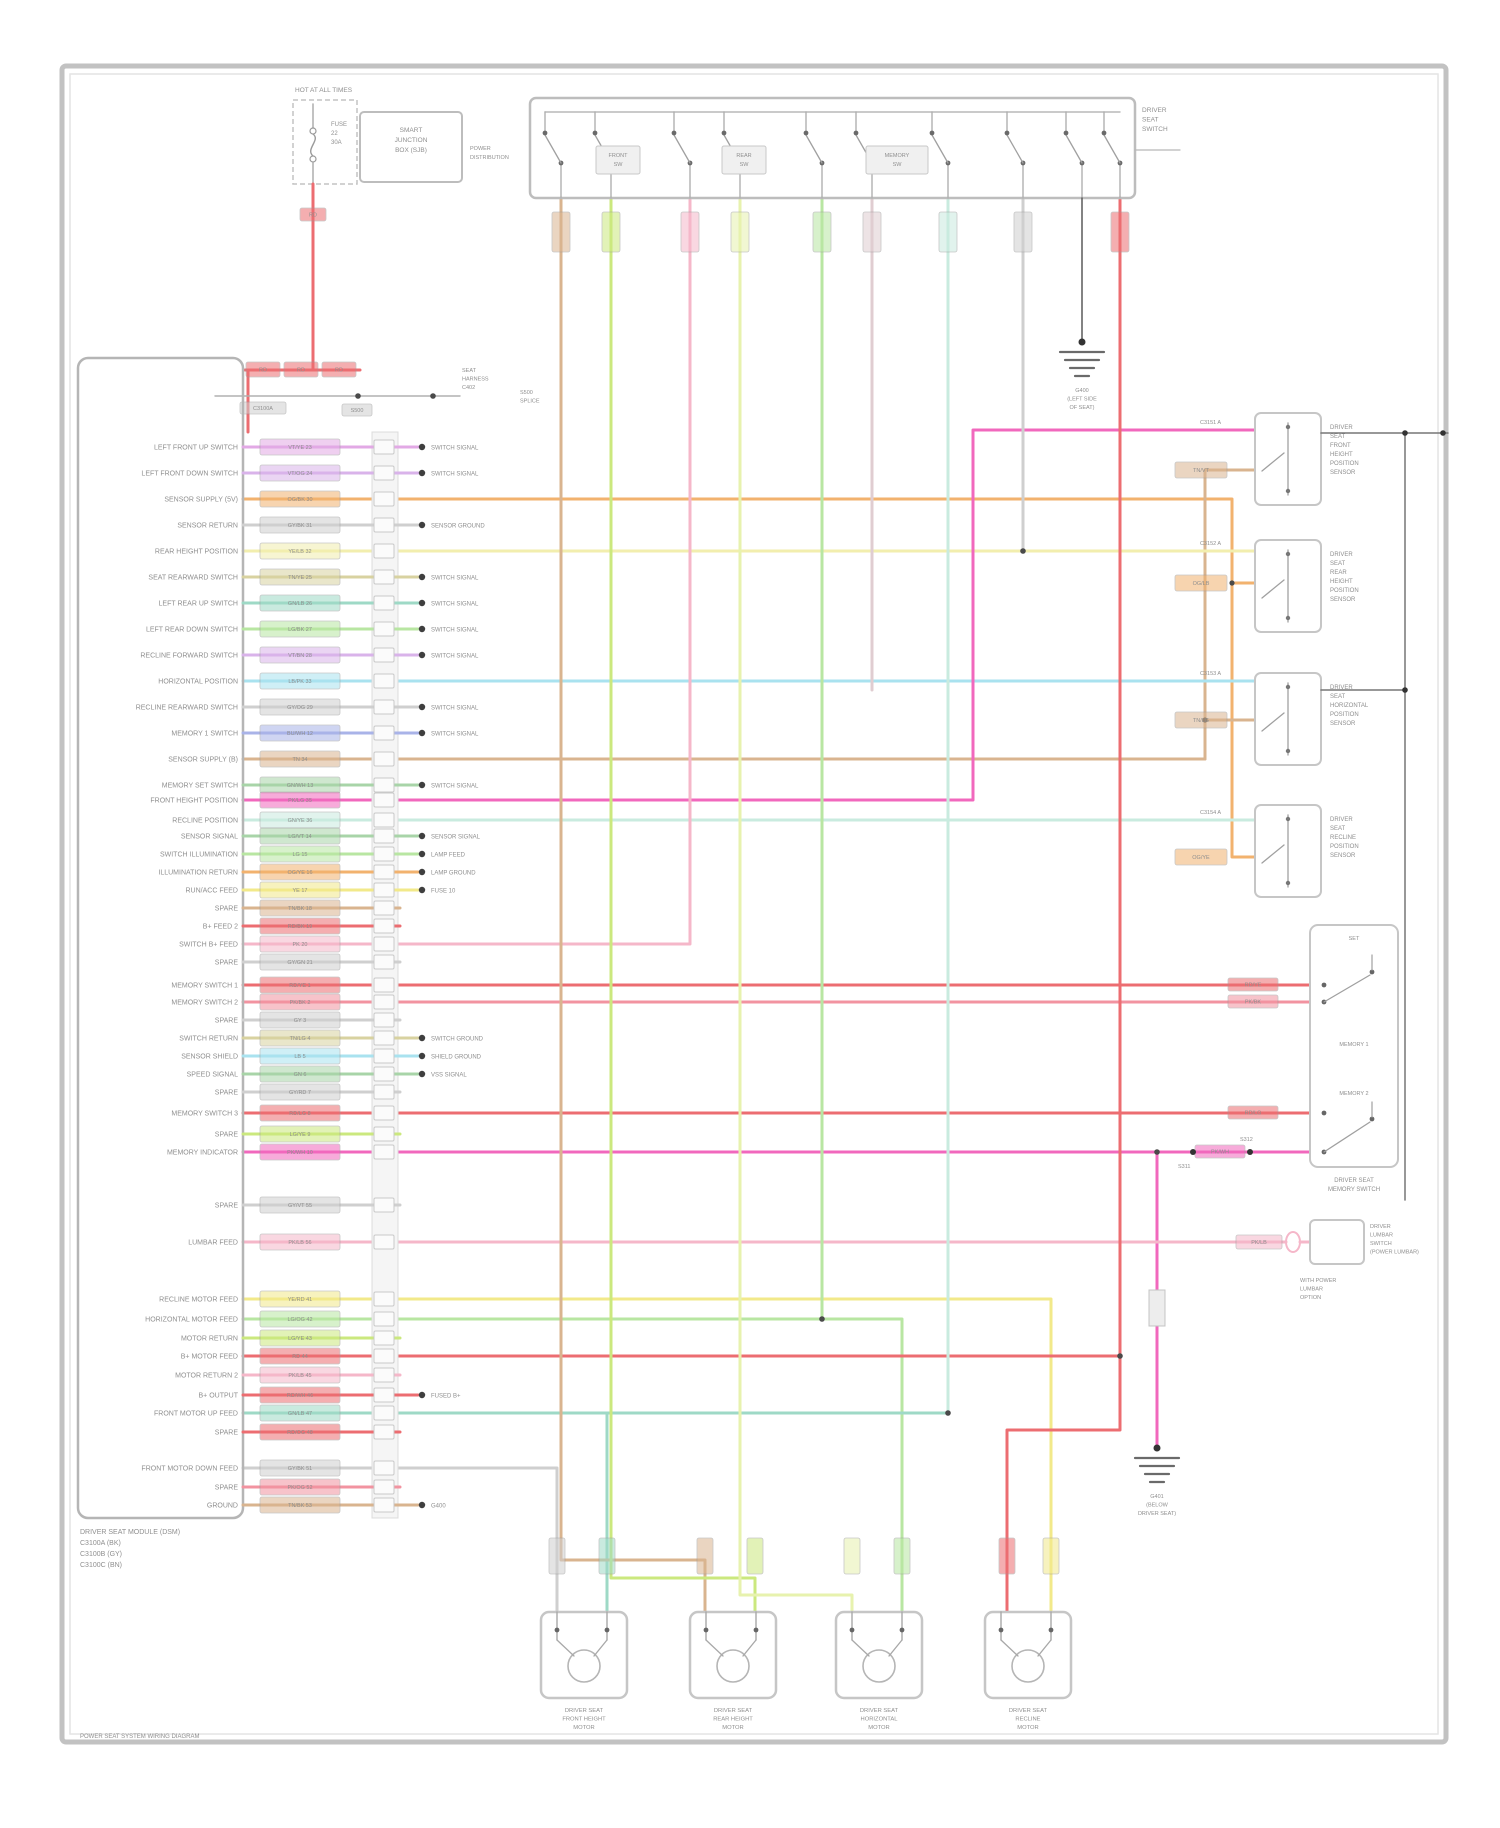  Describe the element at coordinates (898, 165) in the screenshot. I see `switch-inner-label: SW` at that location.